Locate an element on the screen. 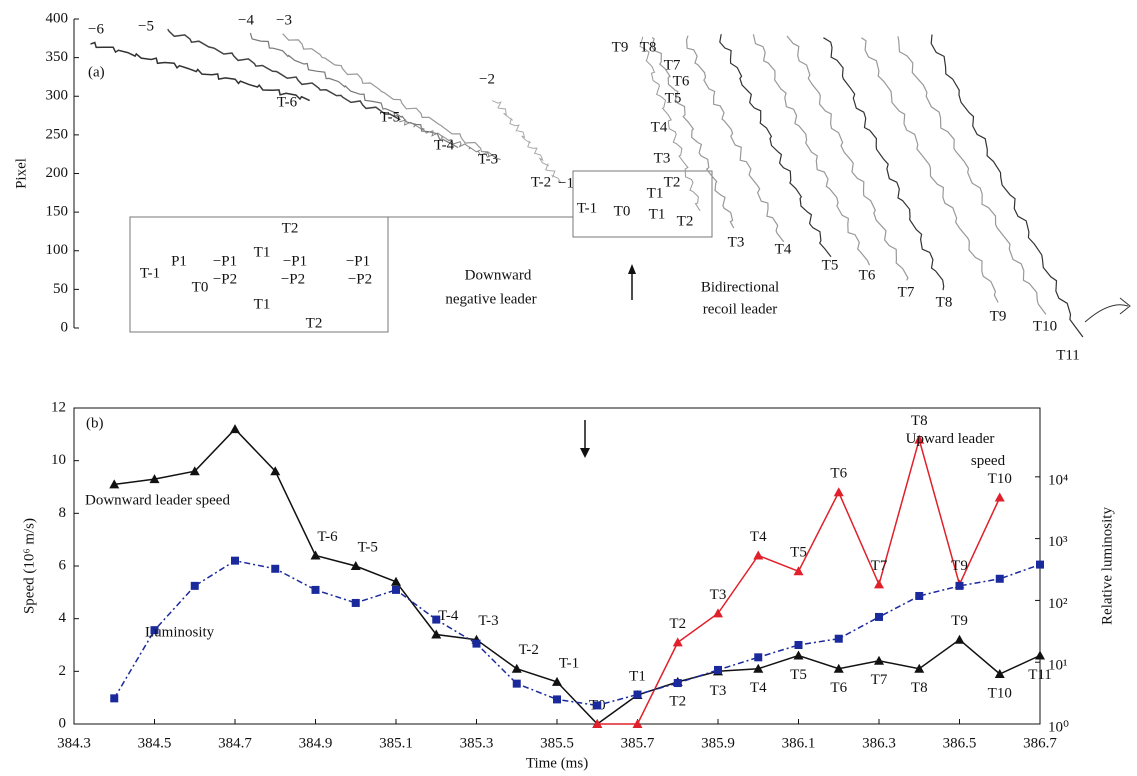 The width and height of the screenshot is (1137, 776). annotation: T-1 is located at coordinates (587, 208).